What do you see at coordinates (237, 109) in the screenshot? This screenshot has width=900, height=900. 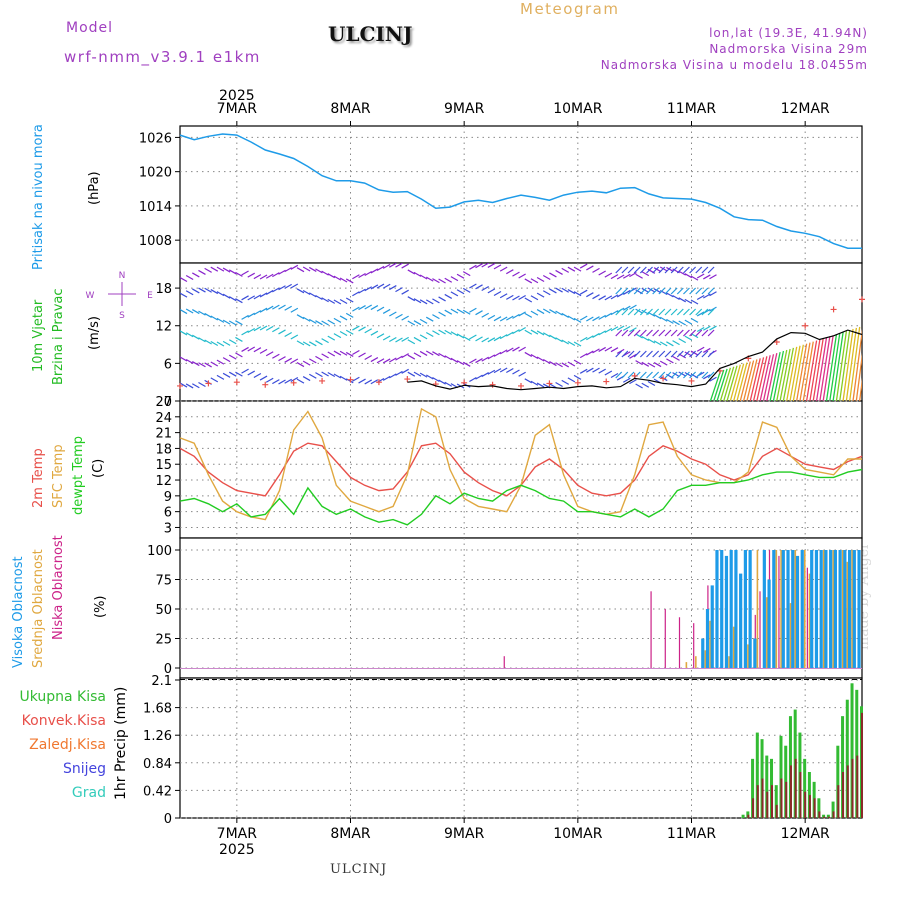 I see `x-tick-label-top: 7MAR` at bounding box center [237, 109].